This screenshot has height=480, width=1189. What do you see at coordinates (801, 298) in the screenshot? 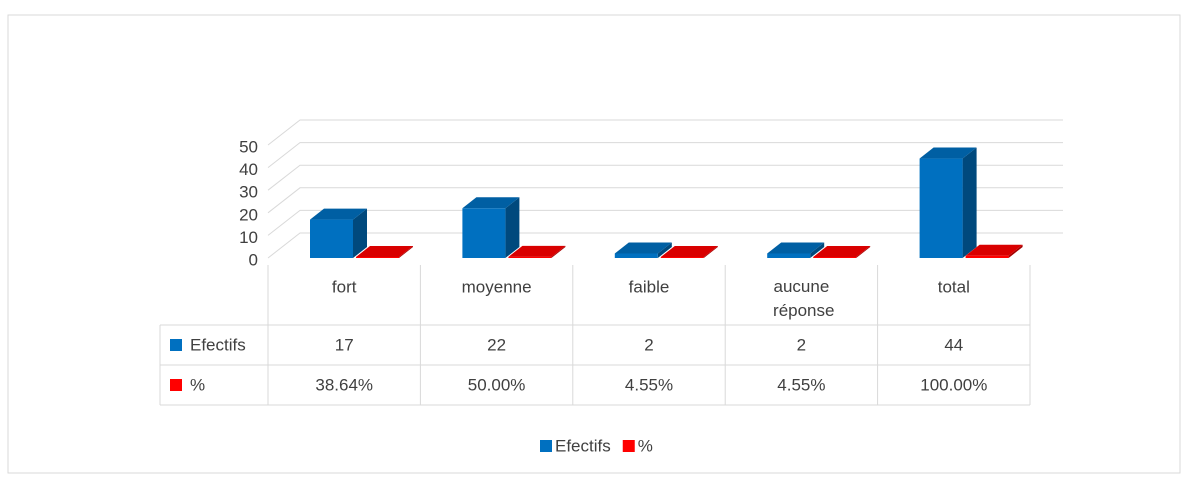
I see `x-tick-label: aucune réponse` at bounding box center [801, 298].